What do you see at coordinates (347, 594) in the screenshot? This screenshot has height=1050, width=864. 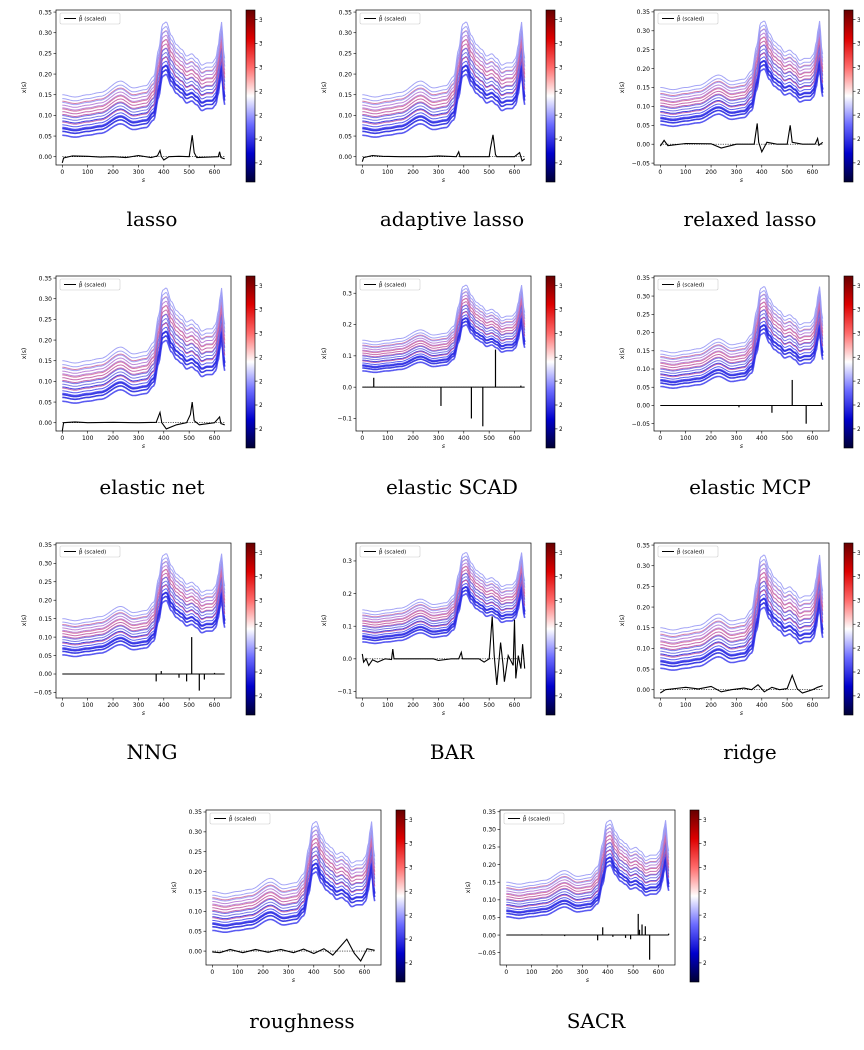 I see `y-tick-label: 0.2` at bounding box center [347, 594].